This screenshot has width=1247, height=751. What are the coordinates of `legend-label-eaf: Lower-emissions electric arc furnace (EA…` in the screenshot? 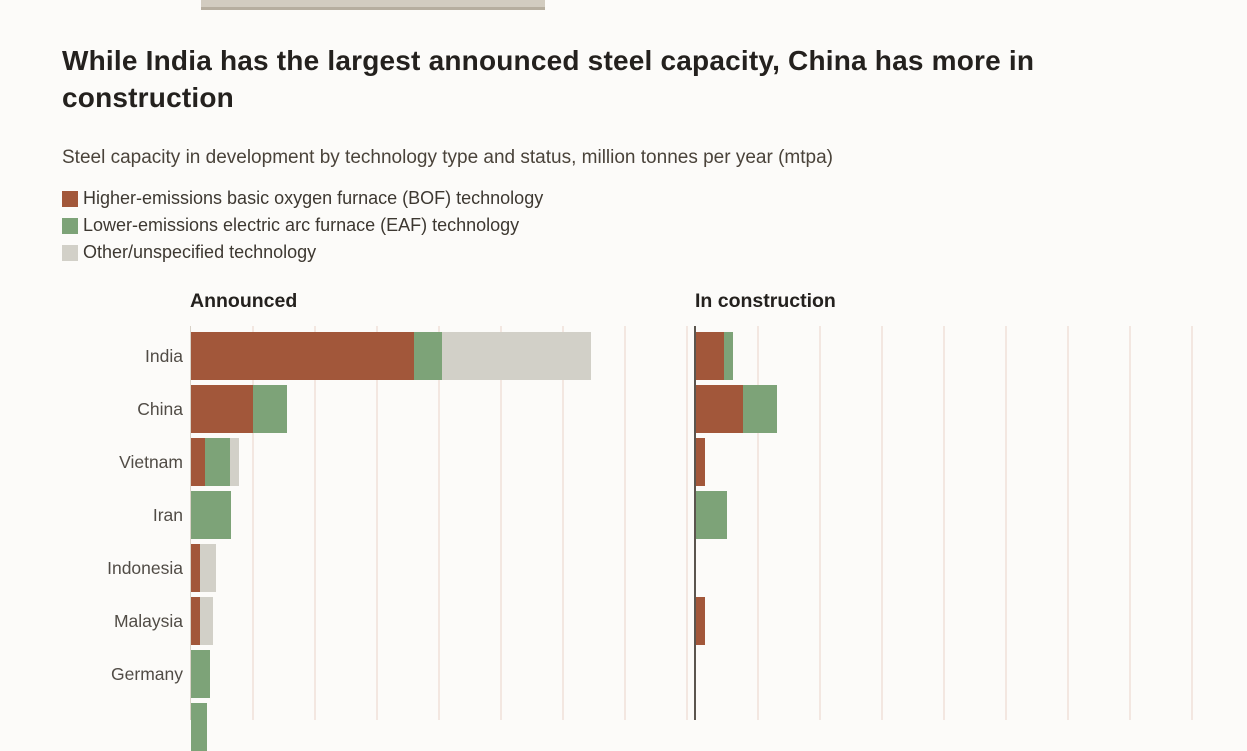 It's located at (301, 225).